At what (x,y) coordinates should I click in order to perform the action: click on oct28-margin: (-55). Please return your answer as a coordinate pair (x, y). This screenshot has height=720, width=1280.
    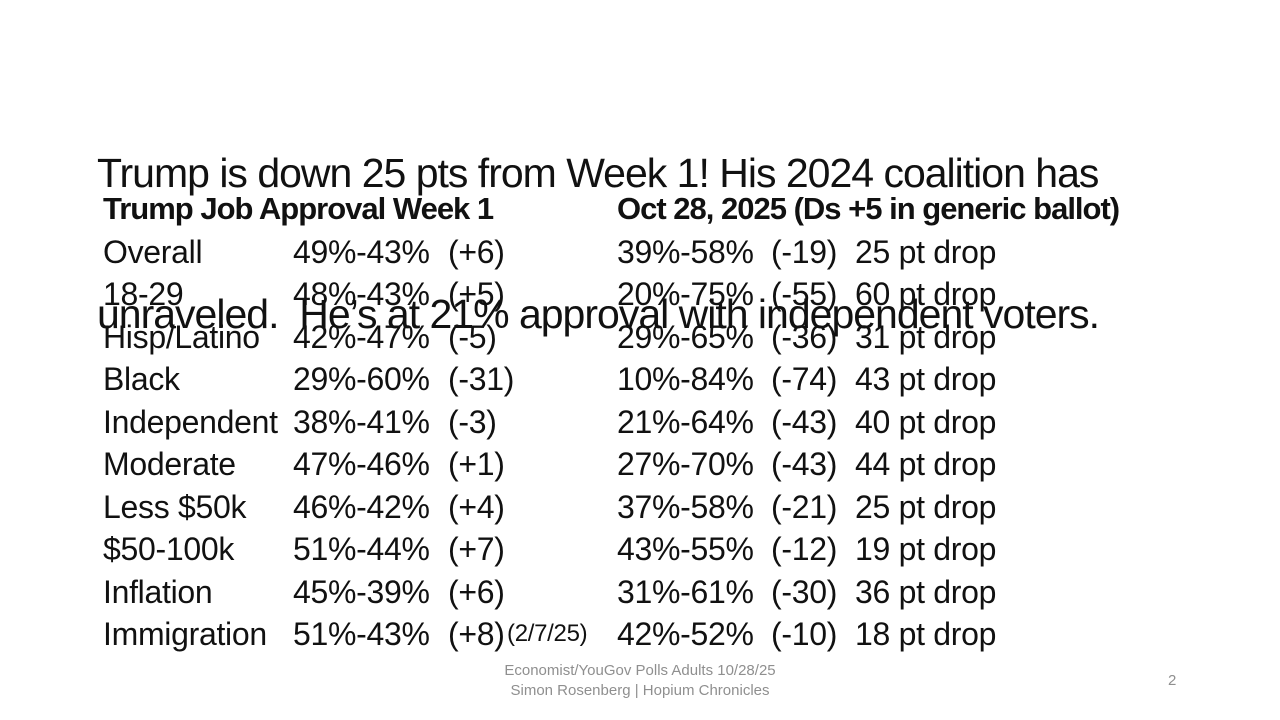
    Looking at the image, I should click on (804, 294).